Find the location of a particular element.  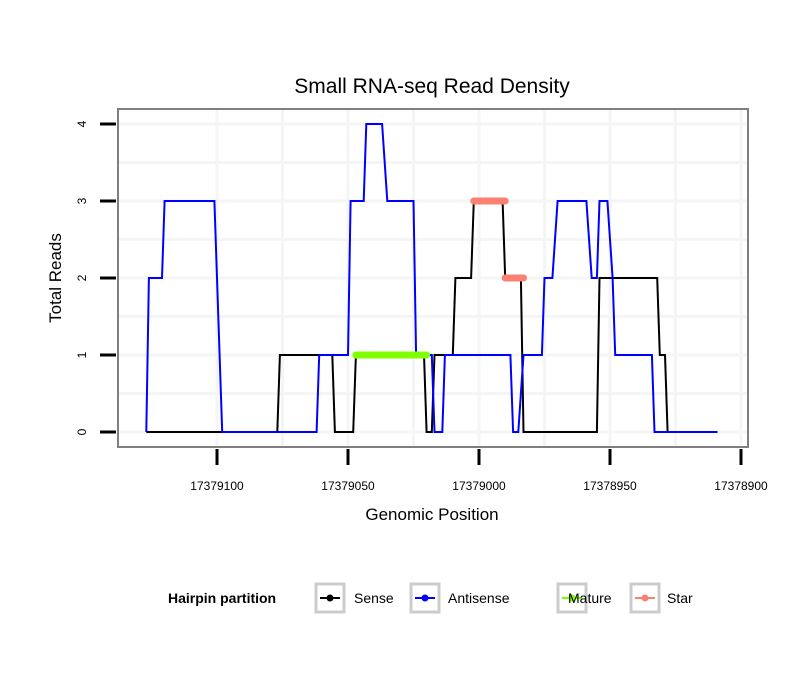

y-tick-label: 1 is located at coordinates (82, 354).